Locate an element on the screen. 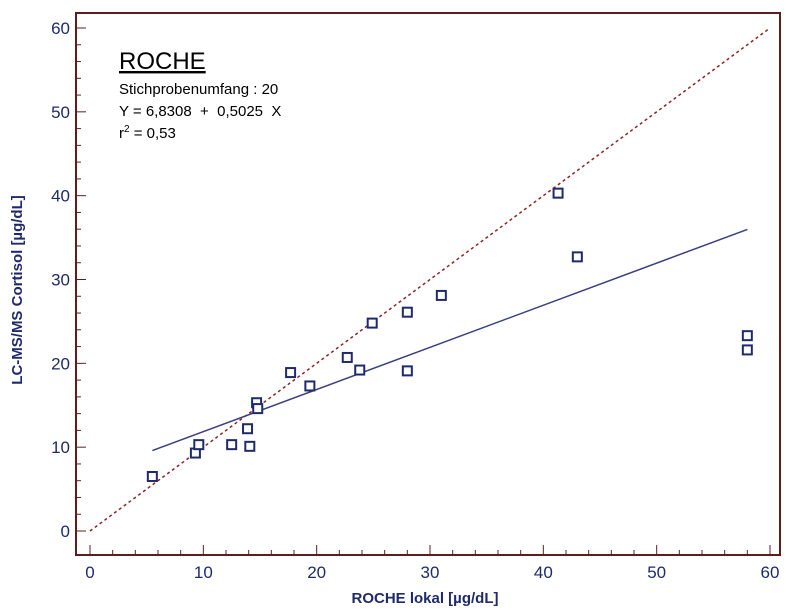 This screenshot has width=785, height=610. r2-value: = 0,53 is located at coordinates (153, 133).